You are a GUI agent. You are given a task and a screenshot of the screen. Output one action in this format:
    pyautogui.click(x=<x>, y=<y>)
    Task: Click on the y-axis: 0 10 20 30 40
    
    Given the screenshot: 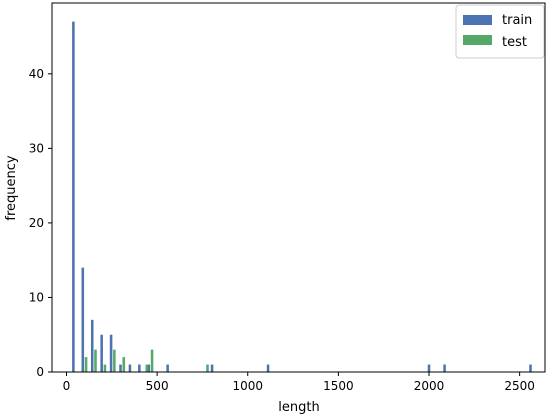 What is the action you would take?
    pyautogui.click(x=40, y=223)
    